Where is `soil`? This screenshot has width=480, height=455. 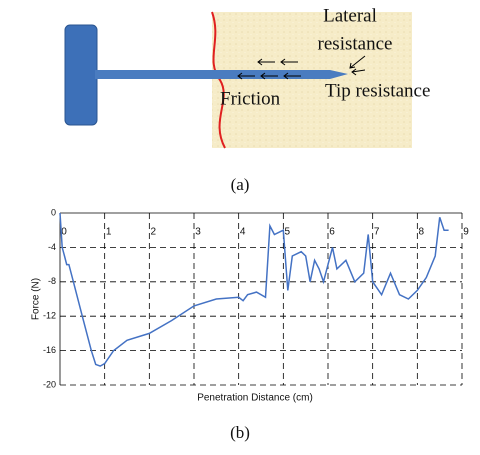 soil is located at coordinates (312, 80).